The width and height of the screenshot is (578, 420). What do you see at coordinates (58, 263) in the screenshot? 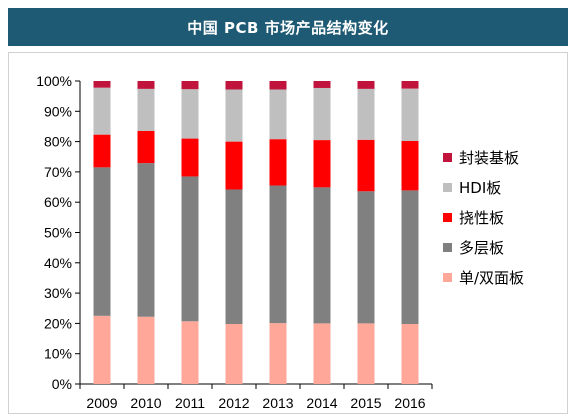
I see `y-tick-label: 40%` at bounding box center [58, 263].